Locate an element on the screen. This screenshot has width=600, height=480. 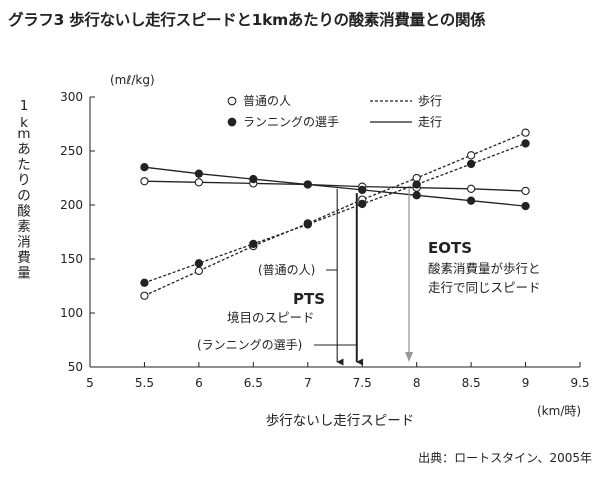
pts-title: PTS is located at coordinates (309, 299).